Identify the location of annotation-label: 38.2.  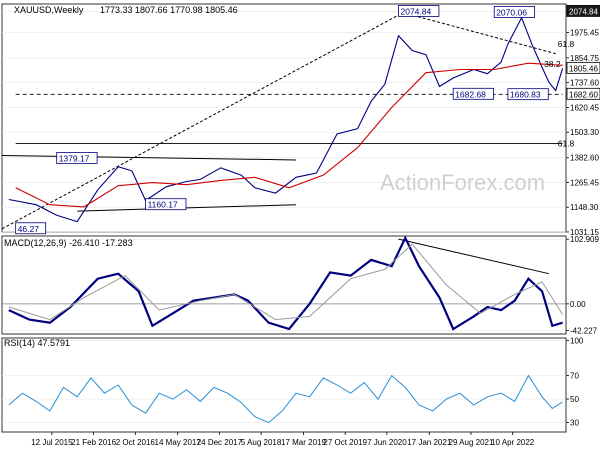
(552, 64).